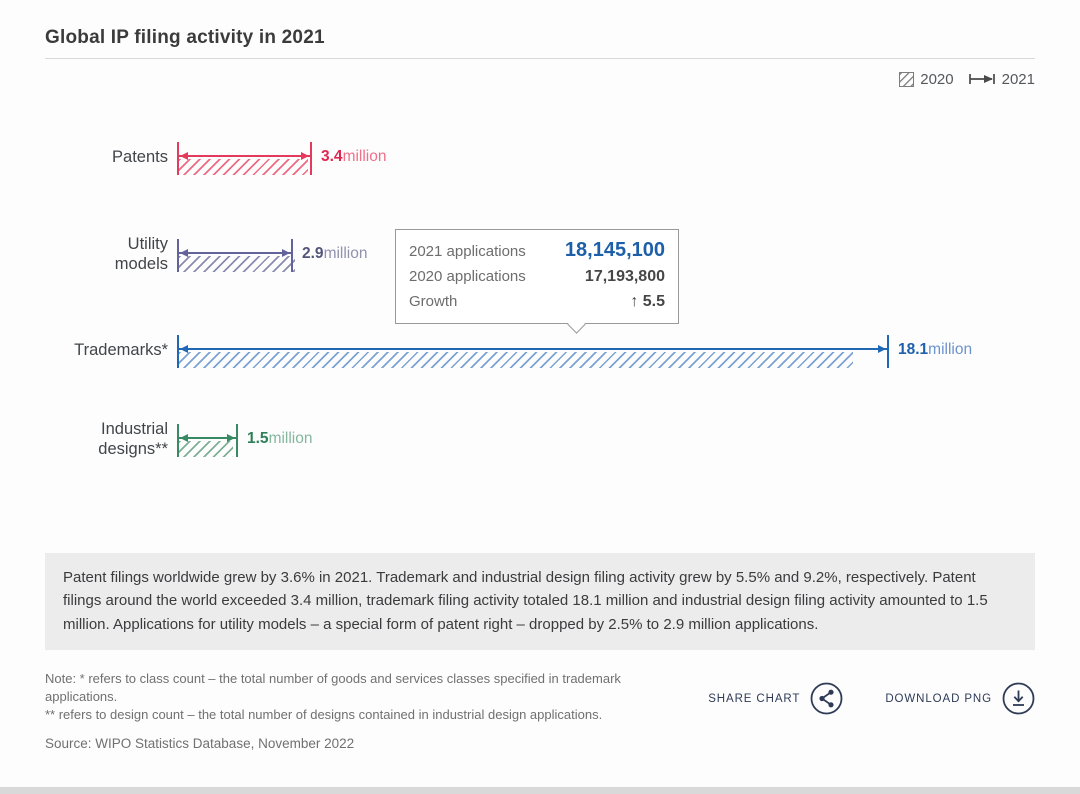  What do you see at coordinates (467, 251) in the screenshot?
I see `tooltip-label: 2021 applications` at bounding box center [467, 251].